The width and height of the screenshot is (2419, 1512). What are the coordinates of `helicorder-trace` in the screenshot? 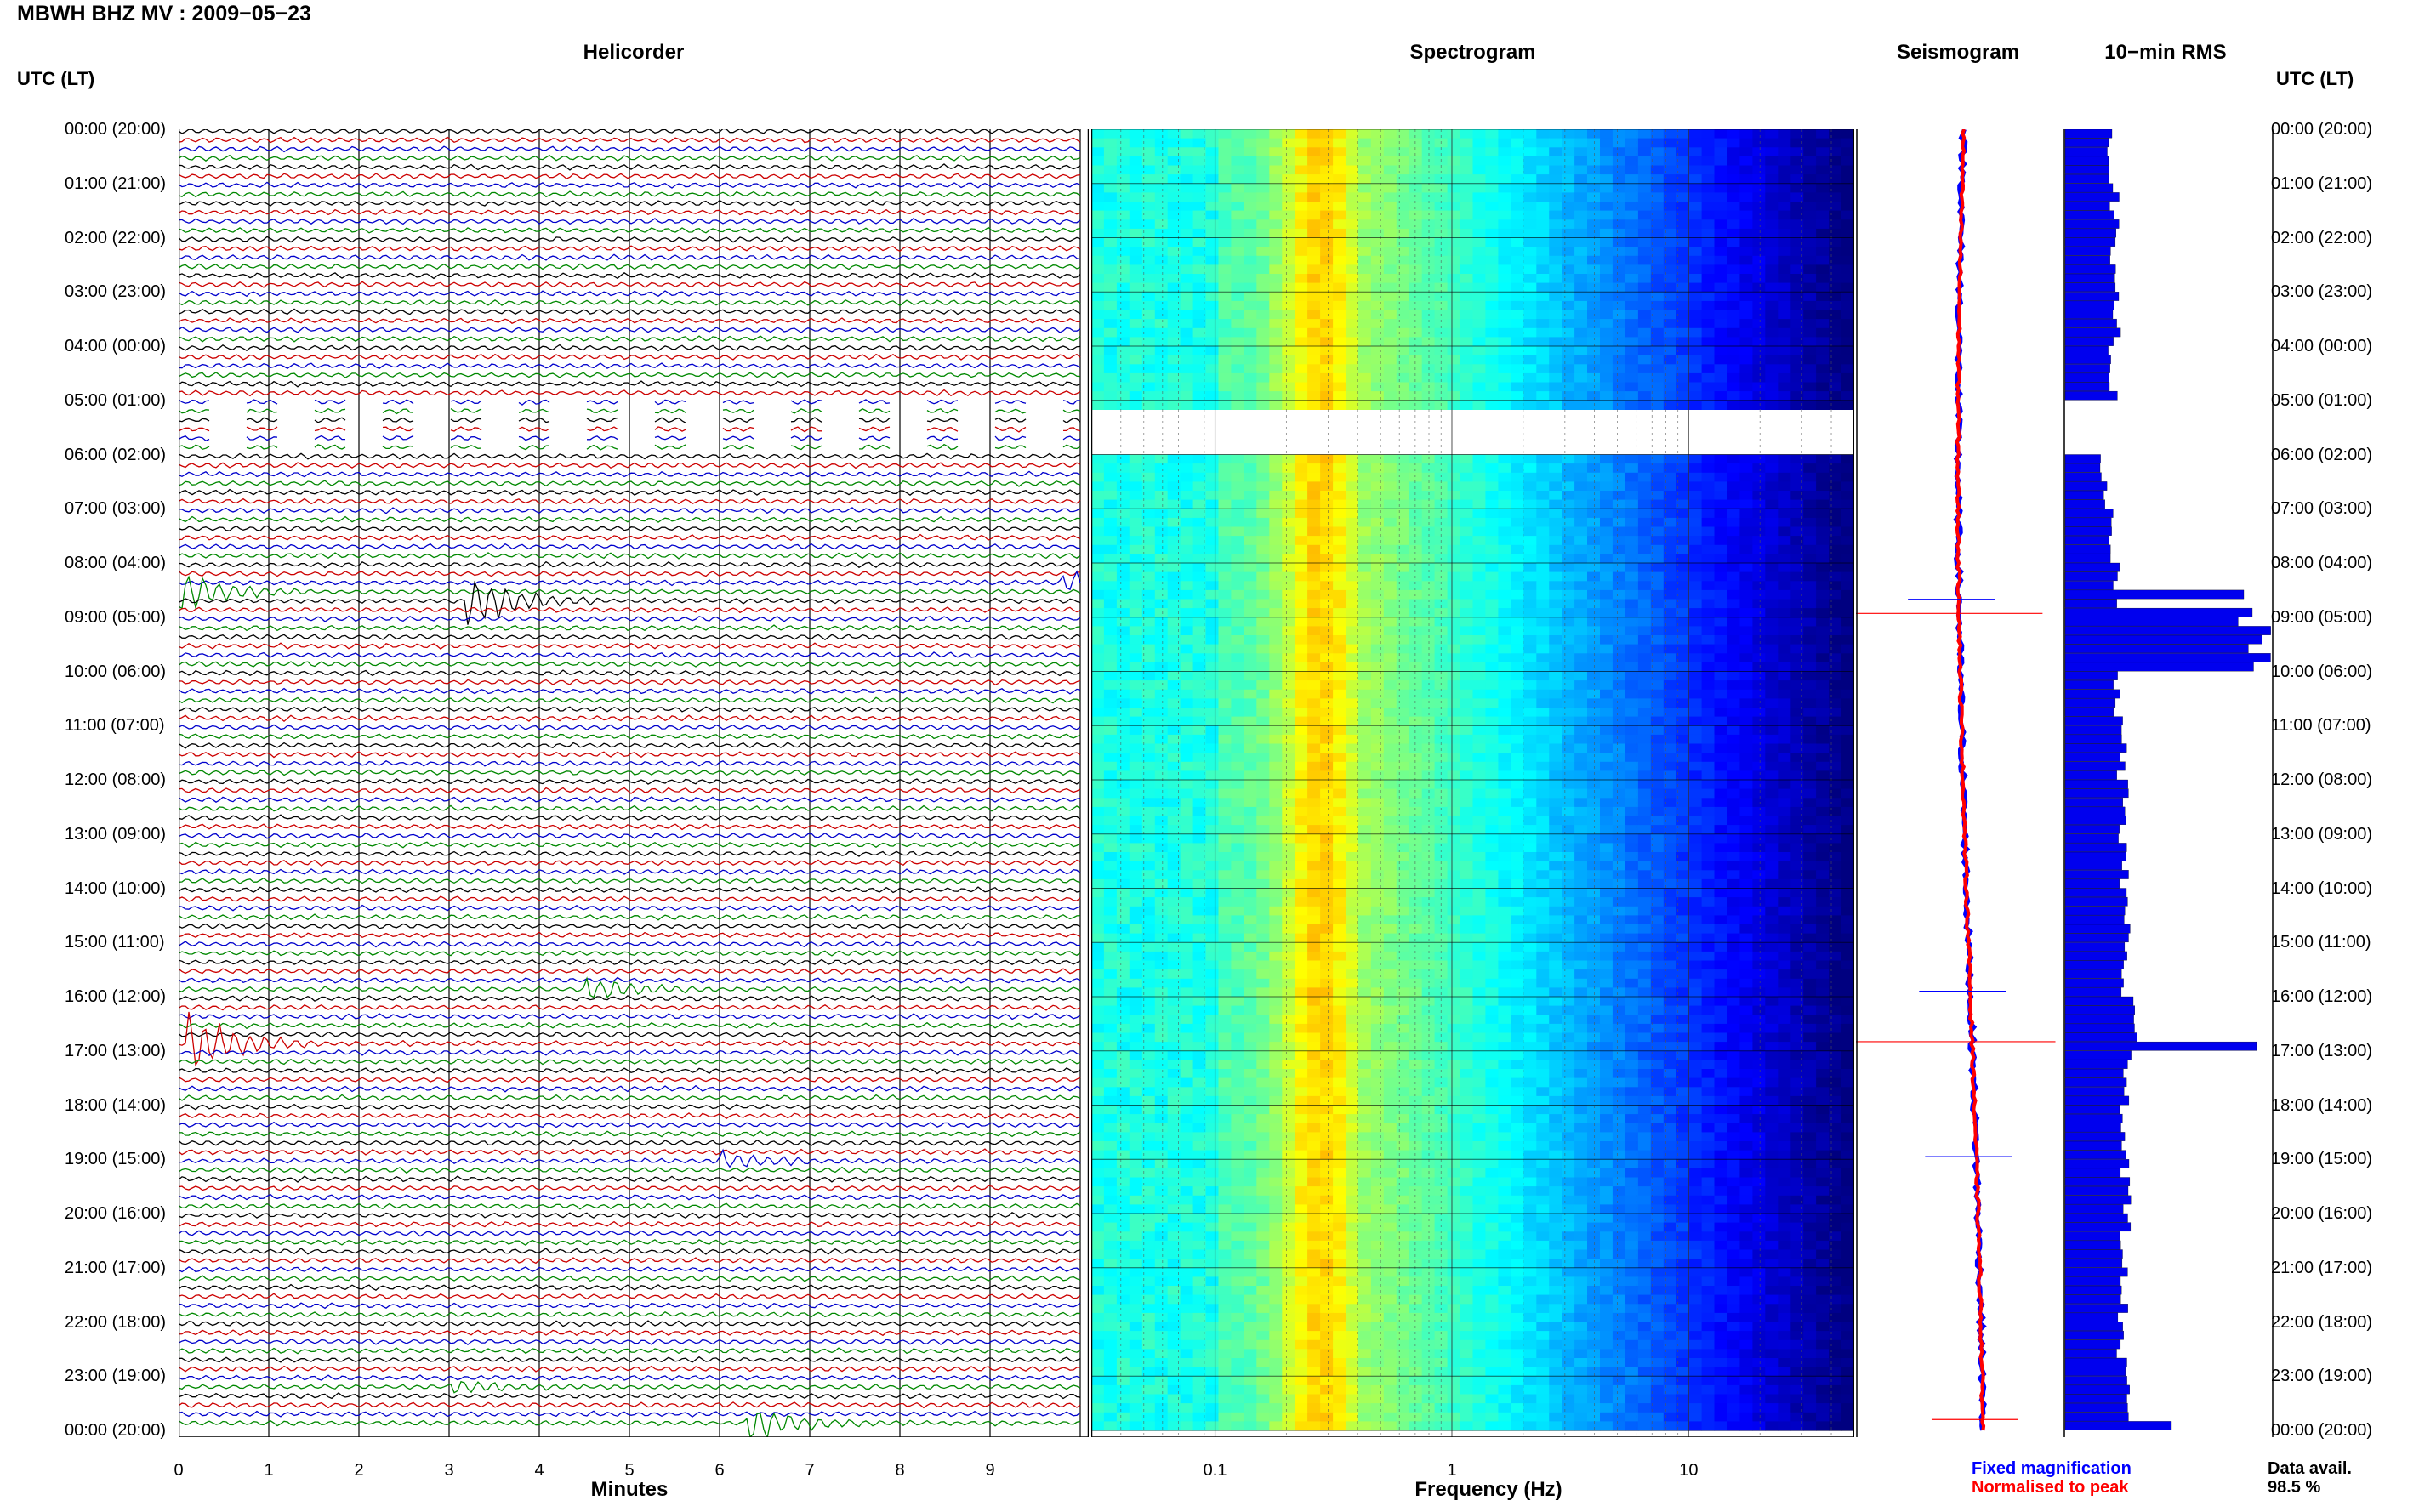 It's located at (630, 1116).